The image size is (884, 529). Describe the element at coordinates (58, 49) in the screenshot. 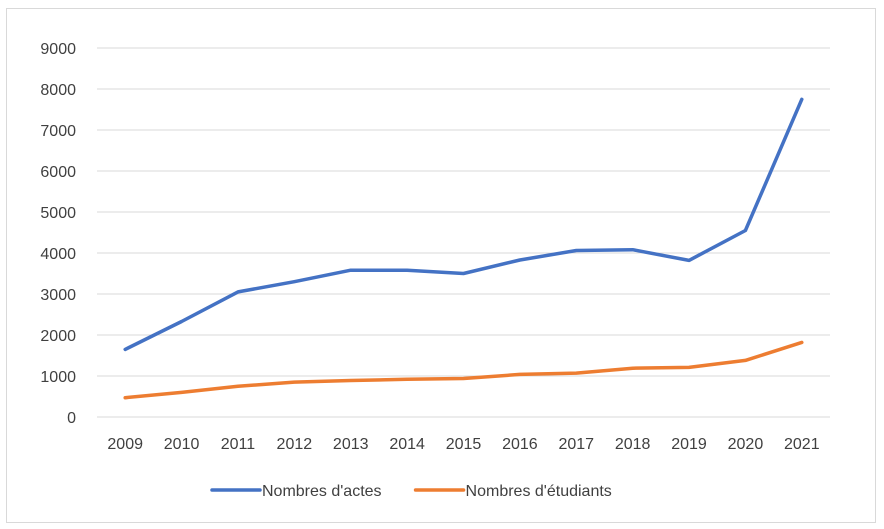

I see `y-tick-label: 9000` at that location.